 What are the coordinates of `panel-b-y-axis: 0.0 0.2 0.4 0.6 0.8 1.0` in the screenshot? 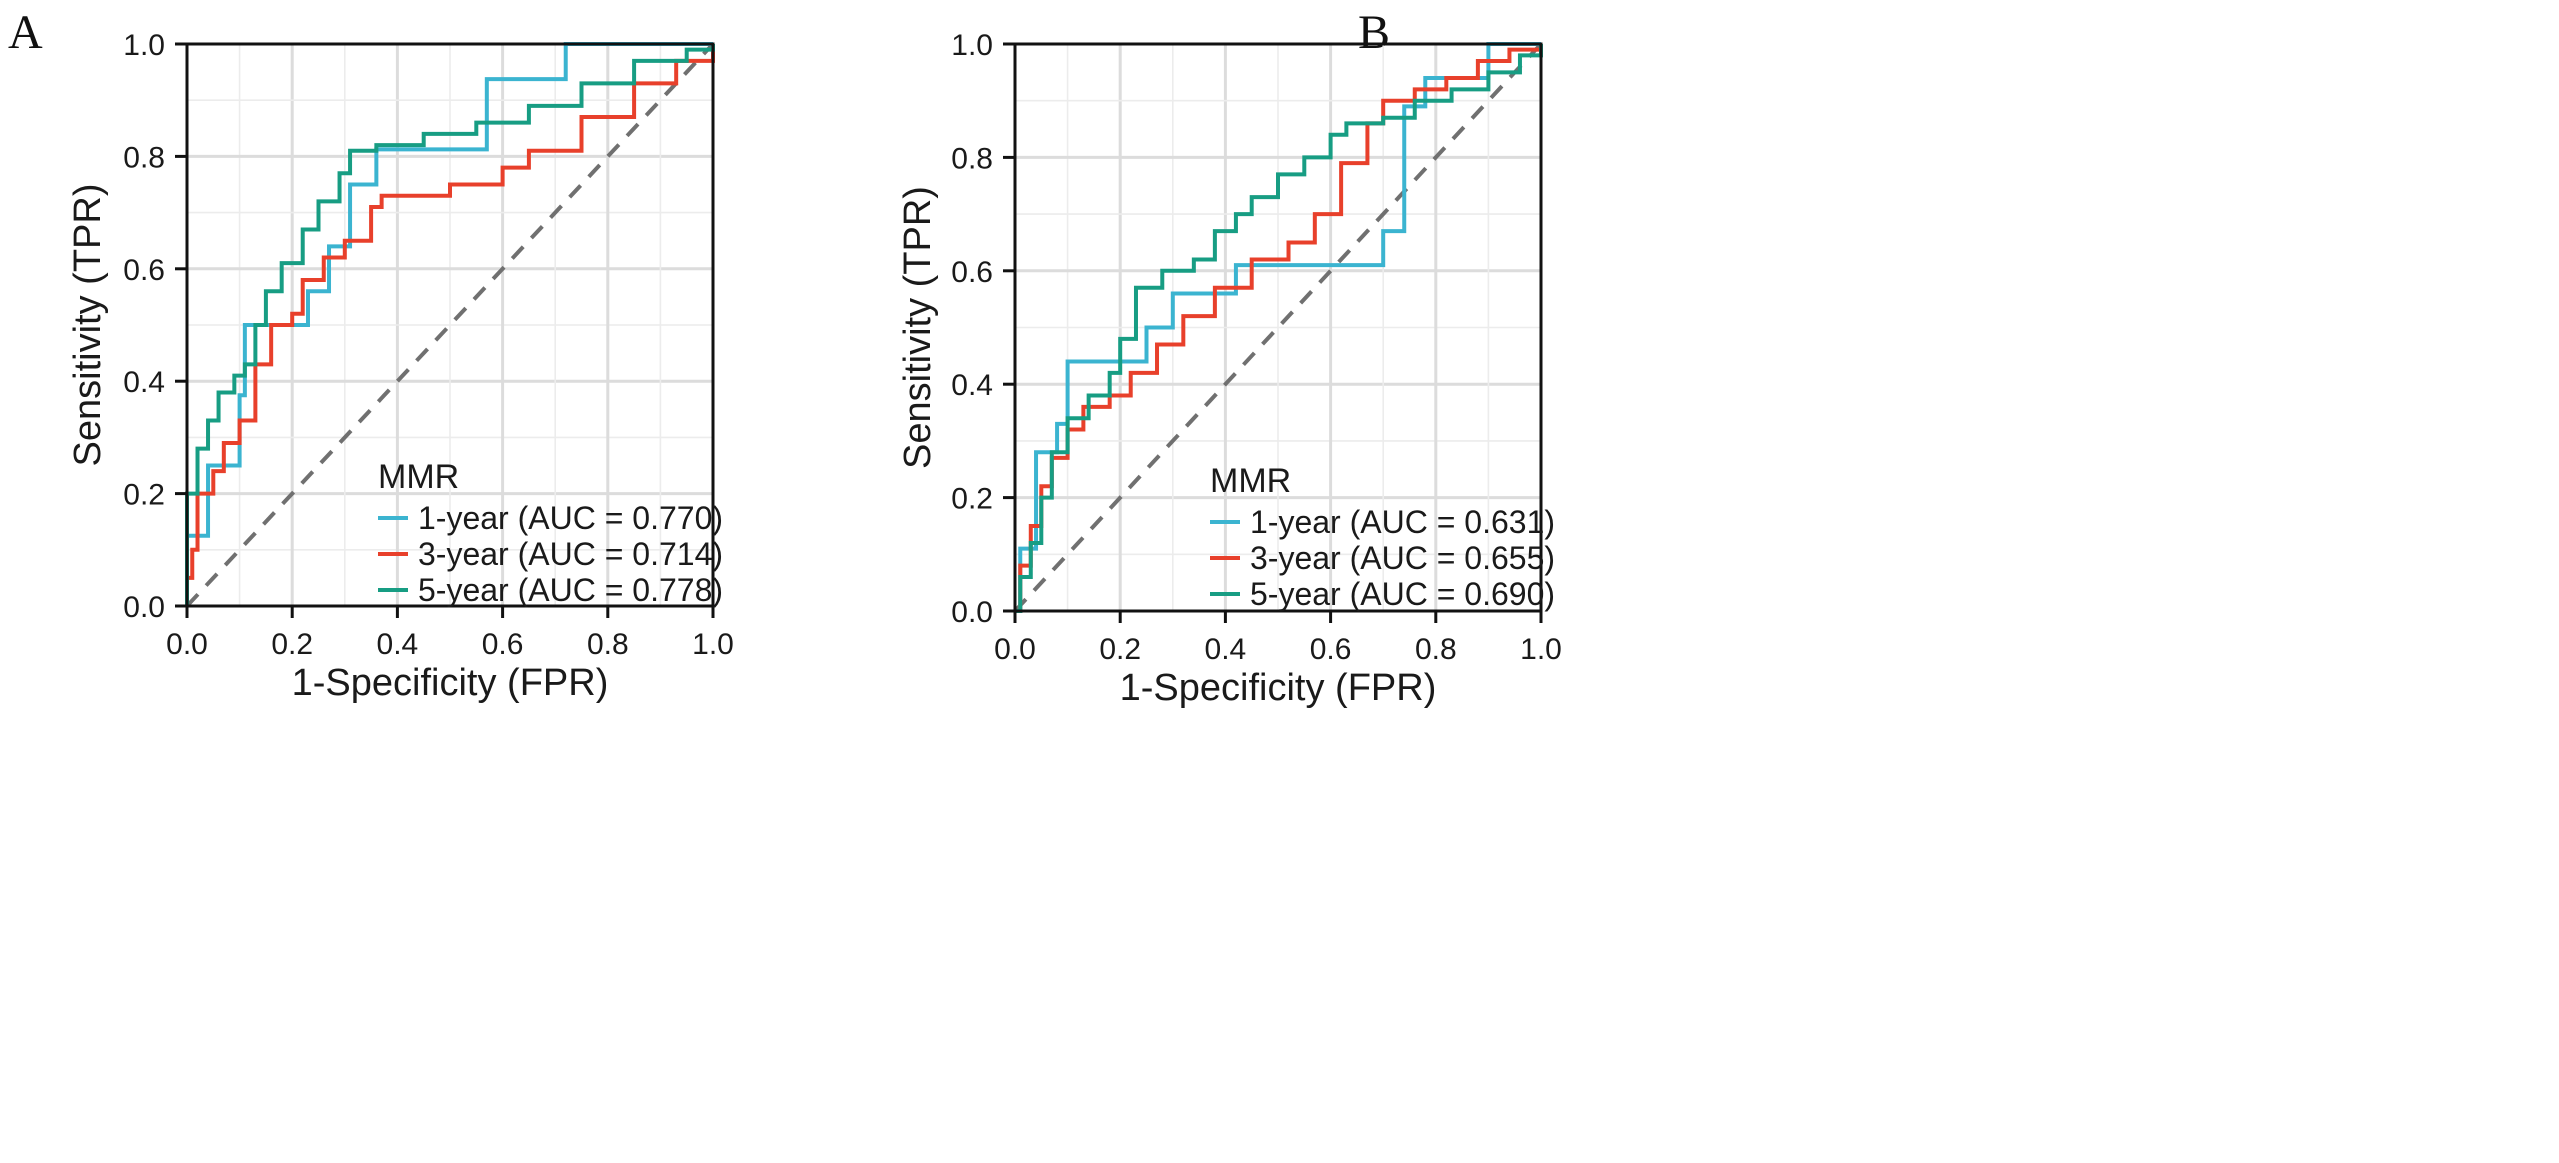 It's located at (983, 329).